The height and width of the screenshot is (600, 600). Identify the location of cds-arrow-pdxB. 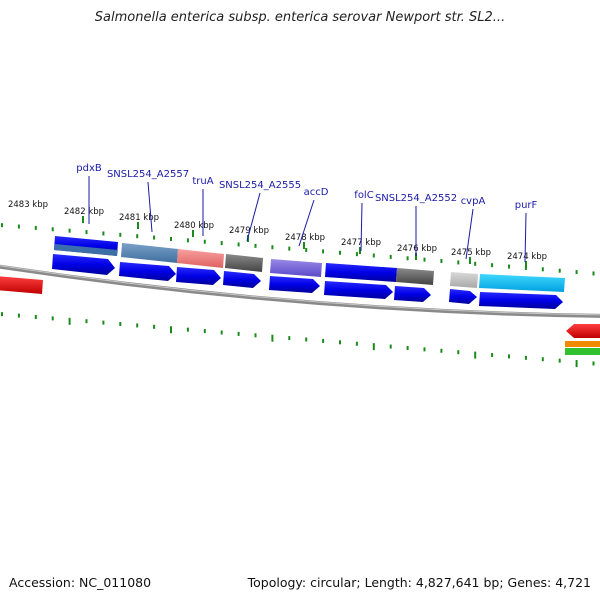
(83, 264).